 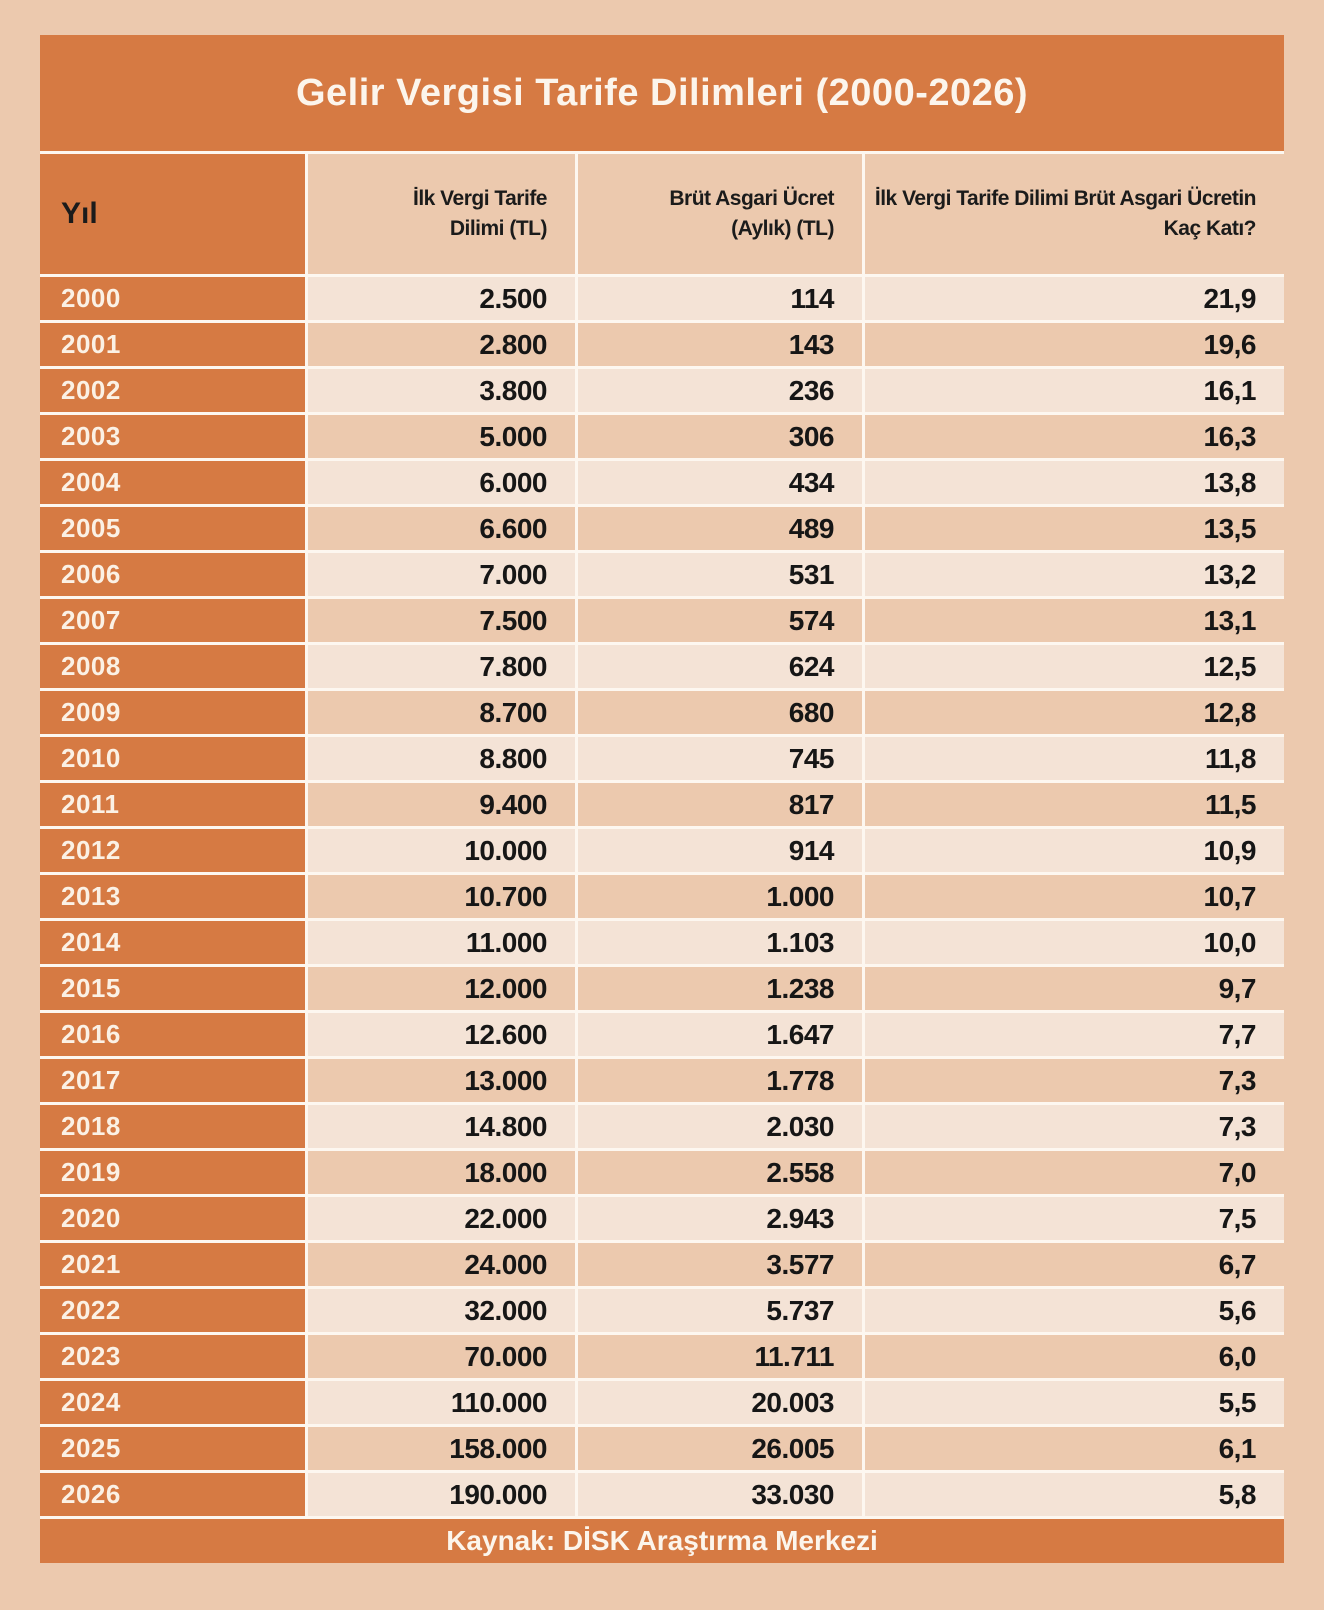 I want to click on year-cell: 2023, so click(x=172, y=1356).